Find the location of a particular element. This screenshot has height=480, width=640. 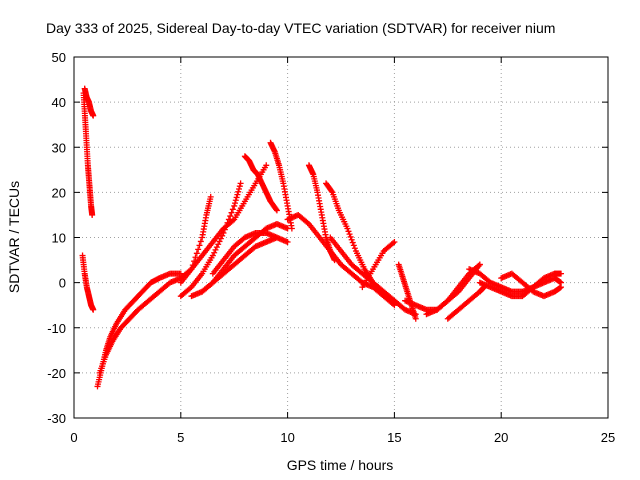

series-pass-late-d is located at coordinates (453, 289).